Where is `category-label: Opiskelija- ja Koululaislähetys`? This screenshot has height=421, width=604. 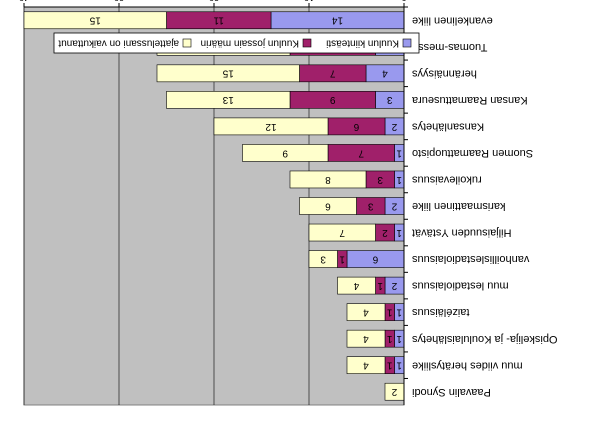
category-label: Opiskelija- ja Koululaislähetys is located at coordinates (485, 339).